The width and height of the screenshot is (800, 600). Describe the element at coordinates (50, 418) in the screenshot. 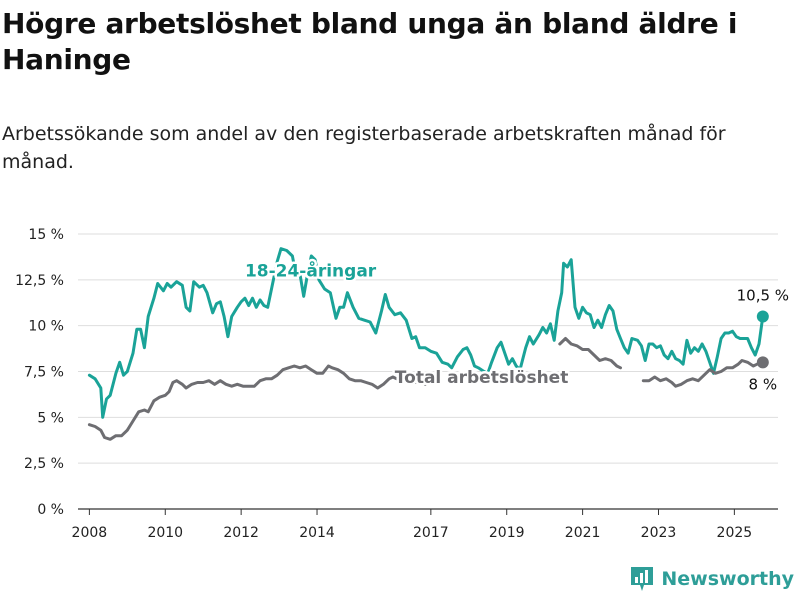

I see `y-tick-label: 5 %` at that location.